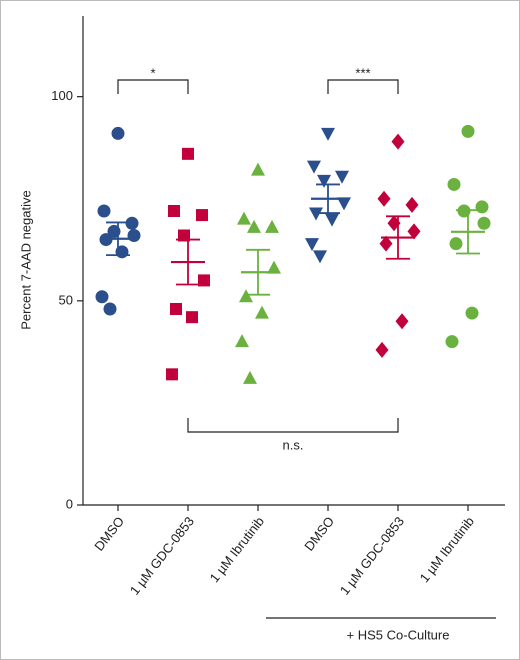  Describe the element at coordinates (362, 72) in the screenshot. I see `annotation: ***` at that location.